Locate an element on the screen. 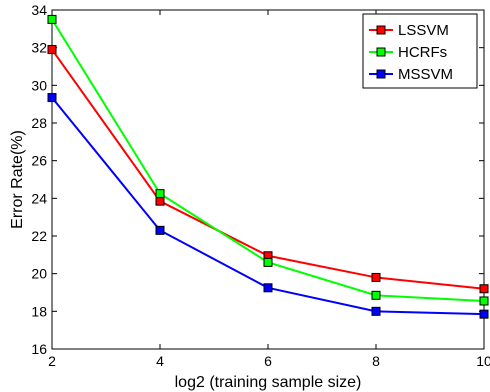 The image size is (490, 392). legend-label-hcrfs: HCRFs is located at coordinates (422, 52).